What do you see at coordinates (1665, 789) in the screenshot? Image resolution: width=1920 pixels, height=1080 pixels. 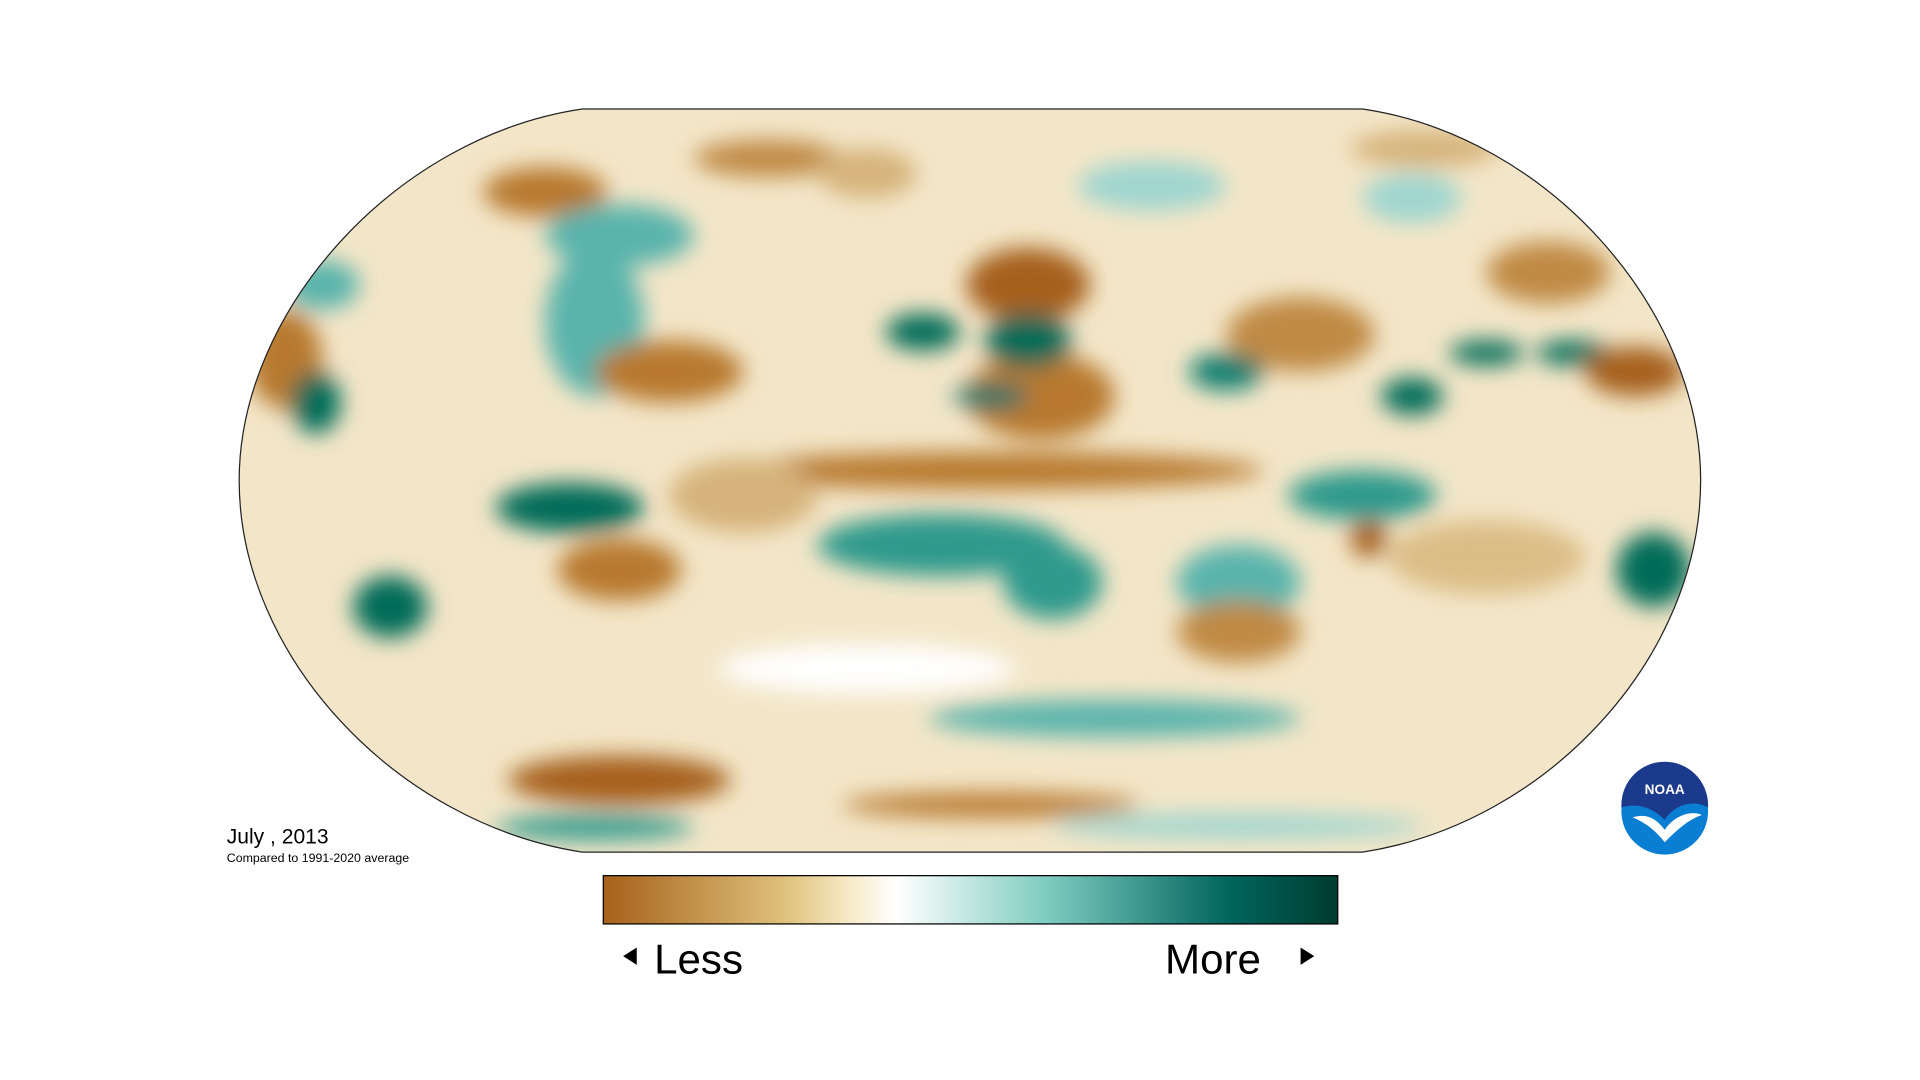 I see `logo-text: NOAA` at bounding box center [1665, 789].